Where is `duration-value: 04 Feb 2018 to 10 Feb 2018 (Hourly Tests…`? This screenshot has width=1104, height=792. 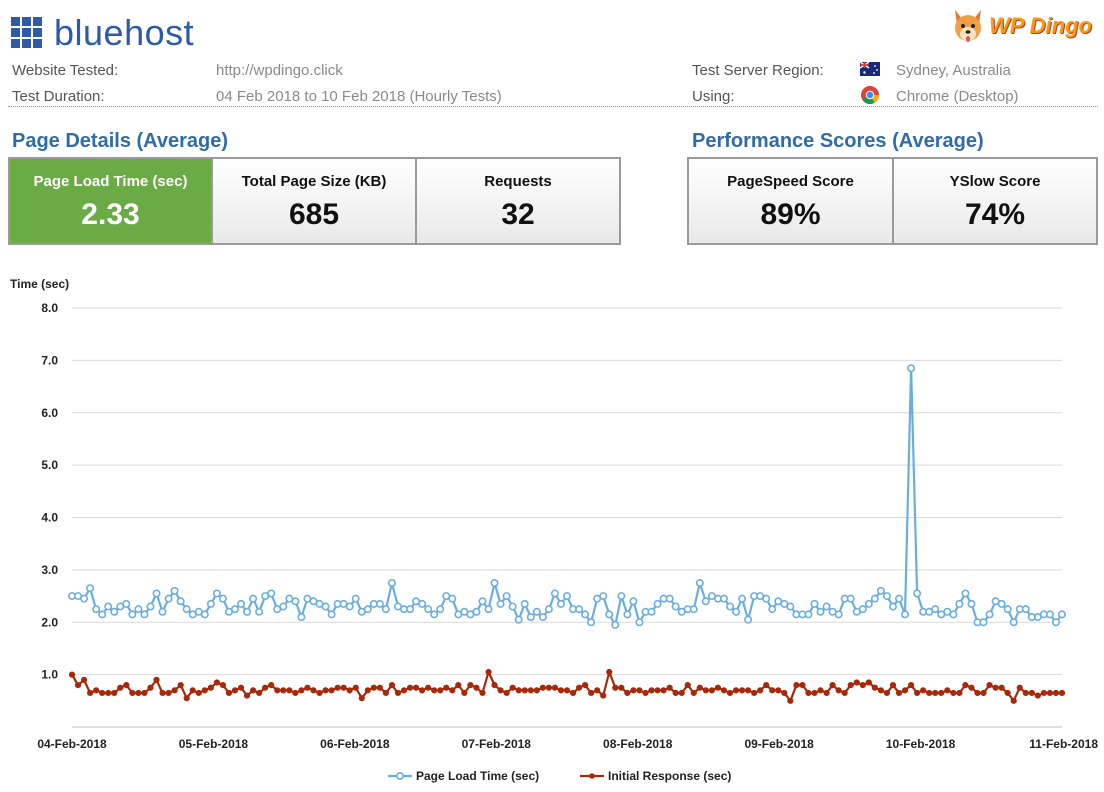
duration-value: 04 Feb 2018 to 10 Feb 2018 (Hourly Tests… is located at coordinates (359, 96).